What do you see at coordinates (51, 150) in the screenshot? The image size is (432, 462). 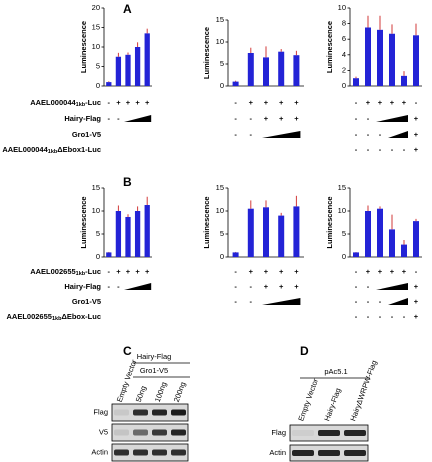 I see `condition-label: AAEL0000441kbΔEbox1-Luc` at bounding box center [51, 150].